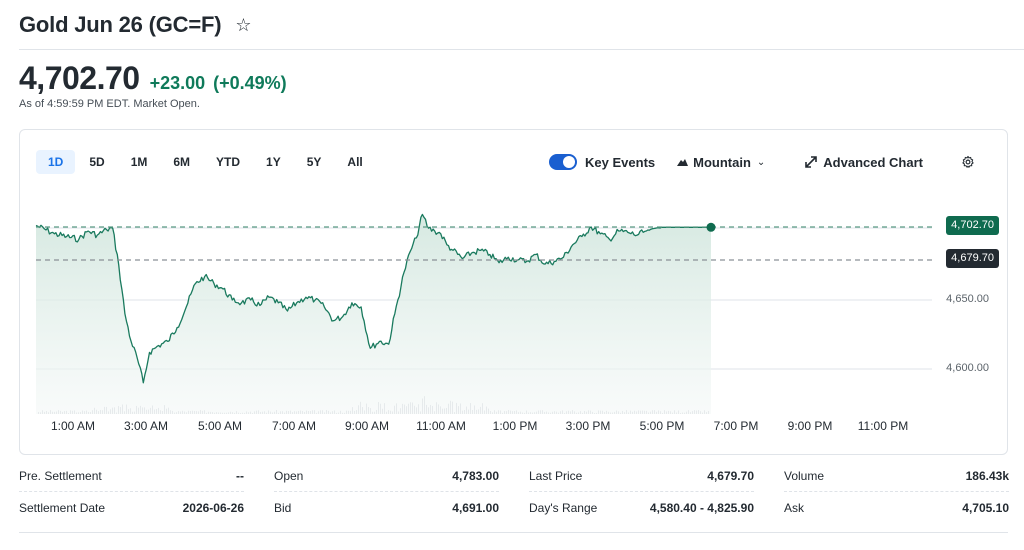 This screenshot has width=1024, height=550. What do you see at coordinates (220, 426) in the screenshot?
I see `x-axis-label: 5:00 AM` at bounding box center [220, 426].